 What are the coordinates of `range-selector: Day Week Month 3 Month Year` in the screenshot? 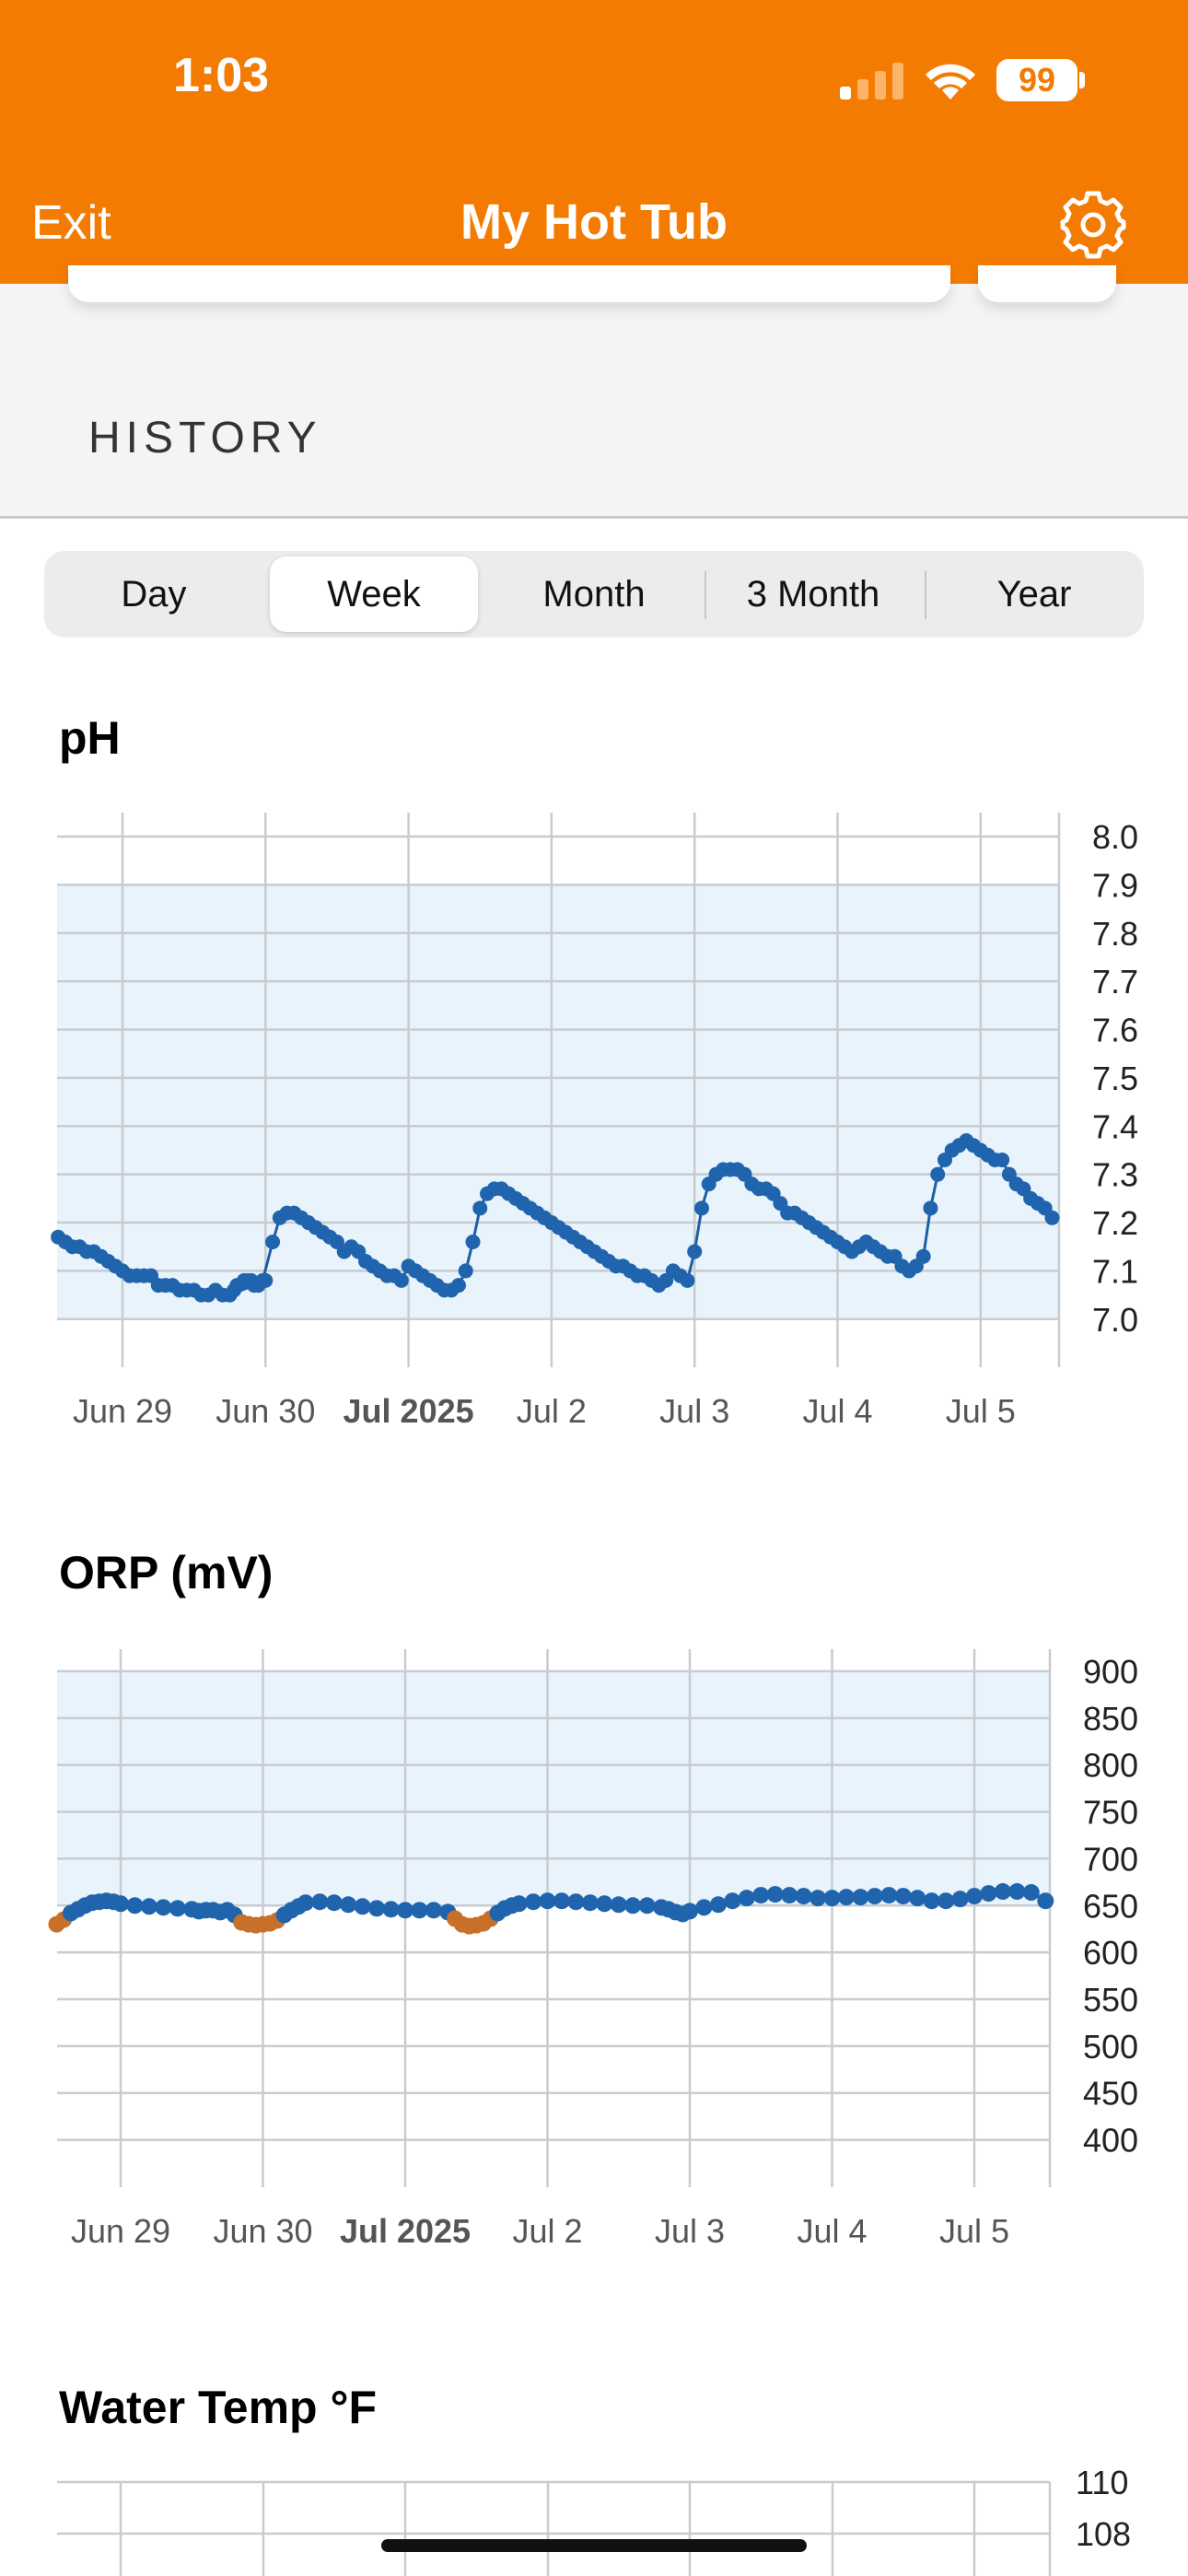 It's located at (594, 594).